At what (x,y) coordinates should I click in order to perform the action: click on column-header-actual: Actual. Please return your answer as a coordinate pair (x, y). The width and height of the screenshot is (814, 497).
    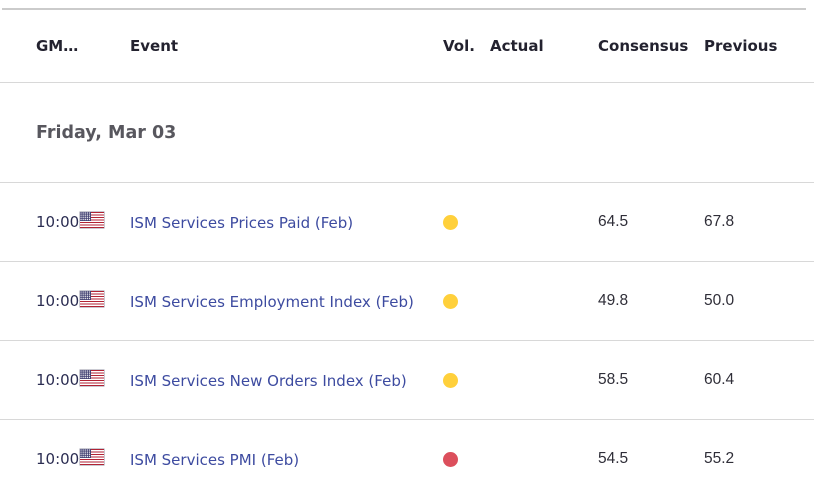
    Looking at the image, I should click on (517, 46).